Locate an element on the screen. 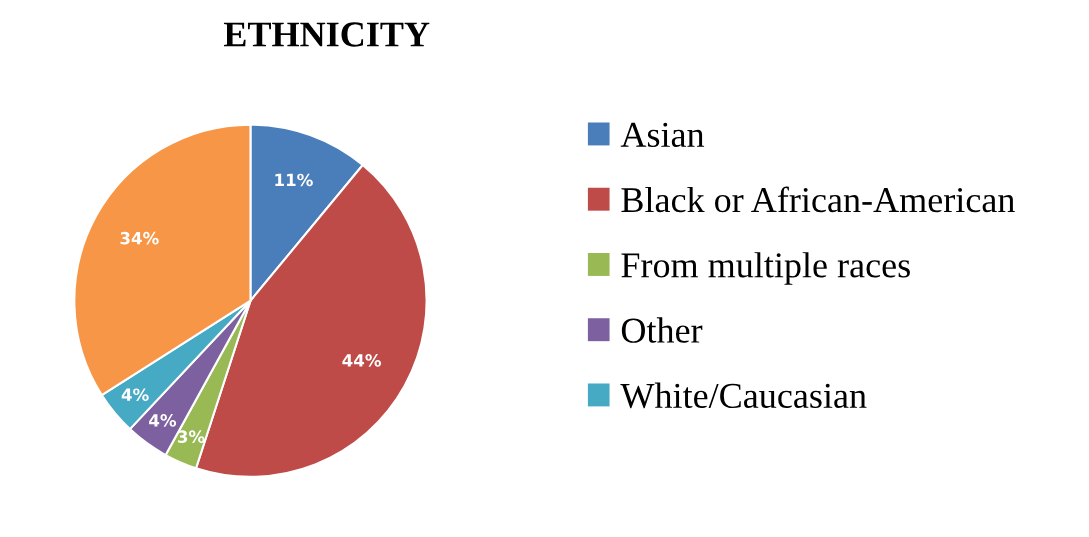 The height and width of the screenshot is (537, 1089). data-label: 44% is located at coordinates (362, 360).